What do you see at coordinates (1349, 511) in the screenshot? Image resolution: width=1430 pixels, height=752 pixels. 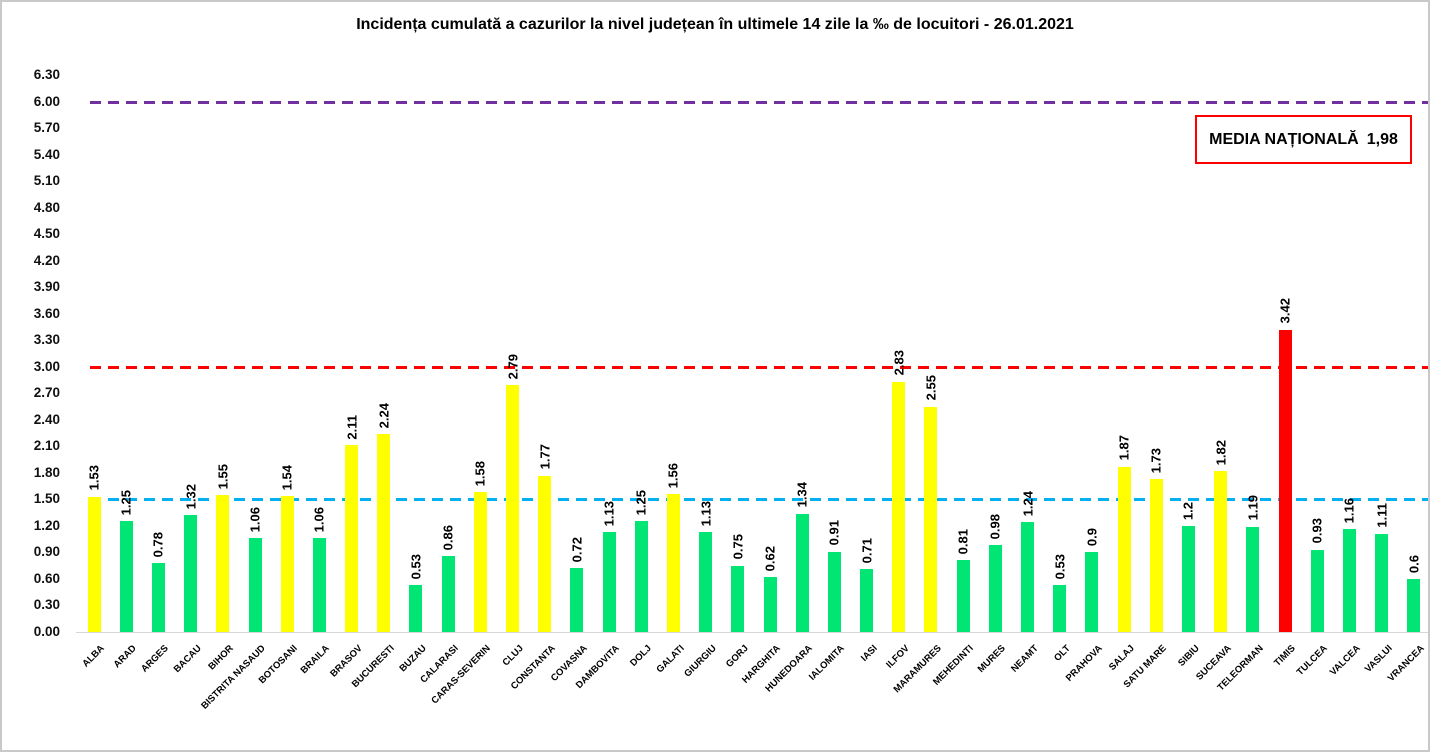 I see `bar-value-label: 1.16` at bounding box center [1349, 511].